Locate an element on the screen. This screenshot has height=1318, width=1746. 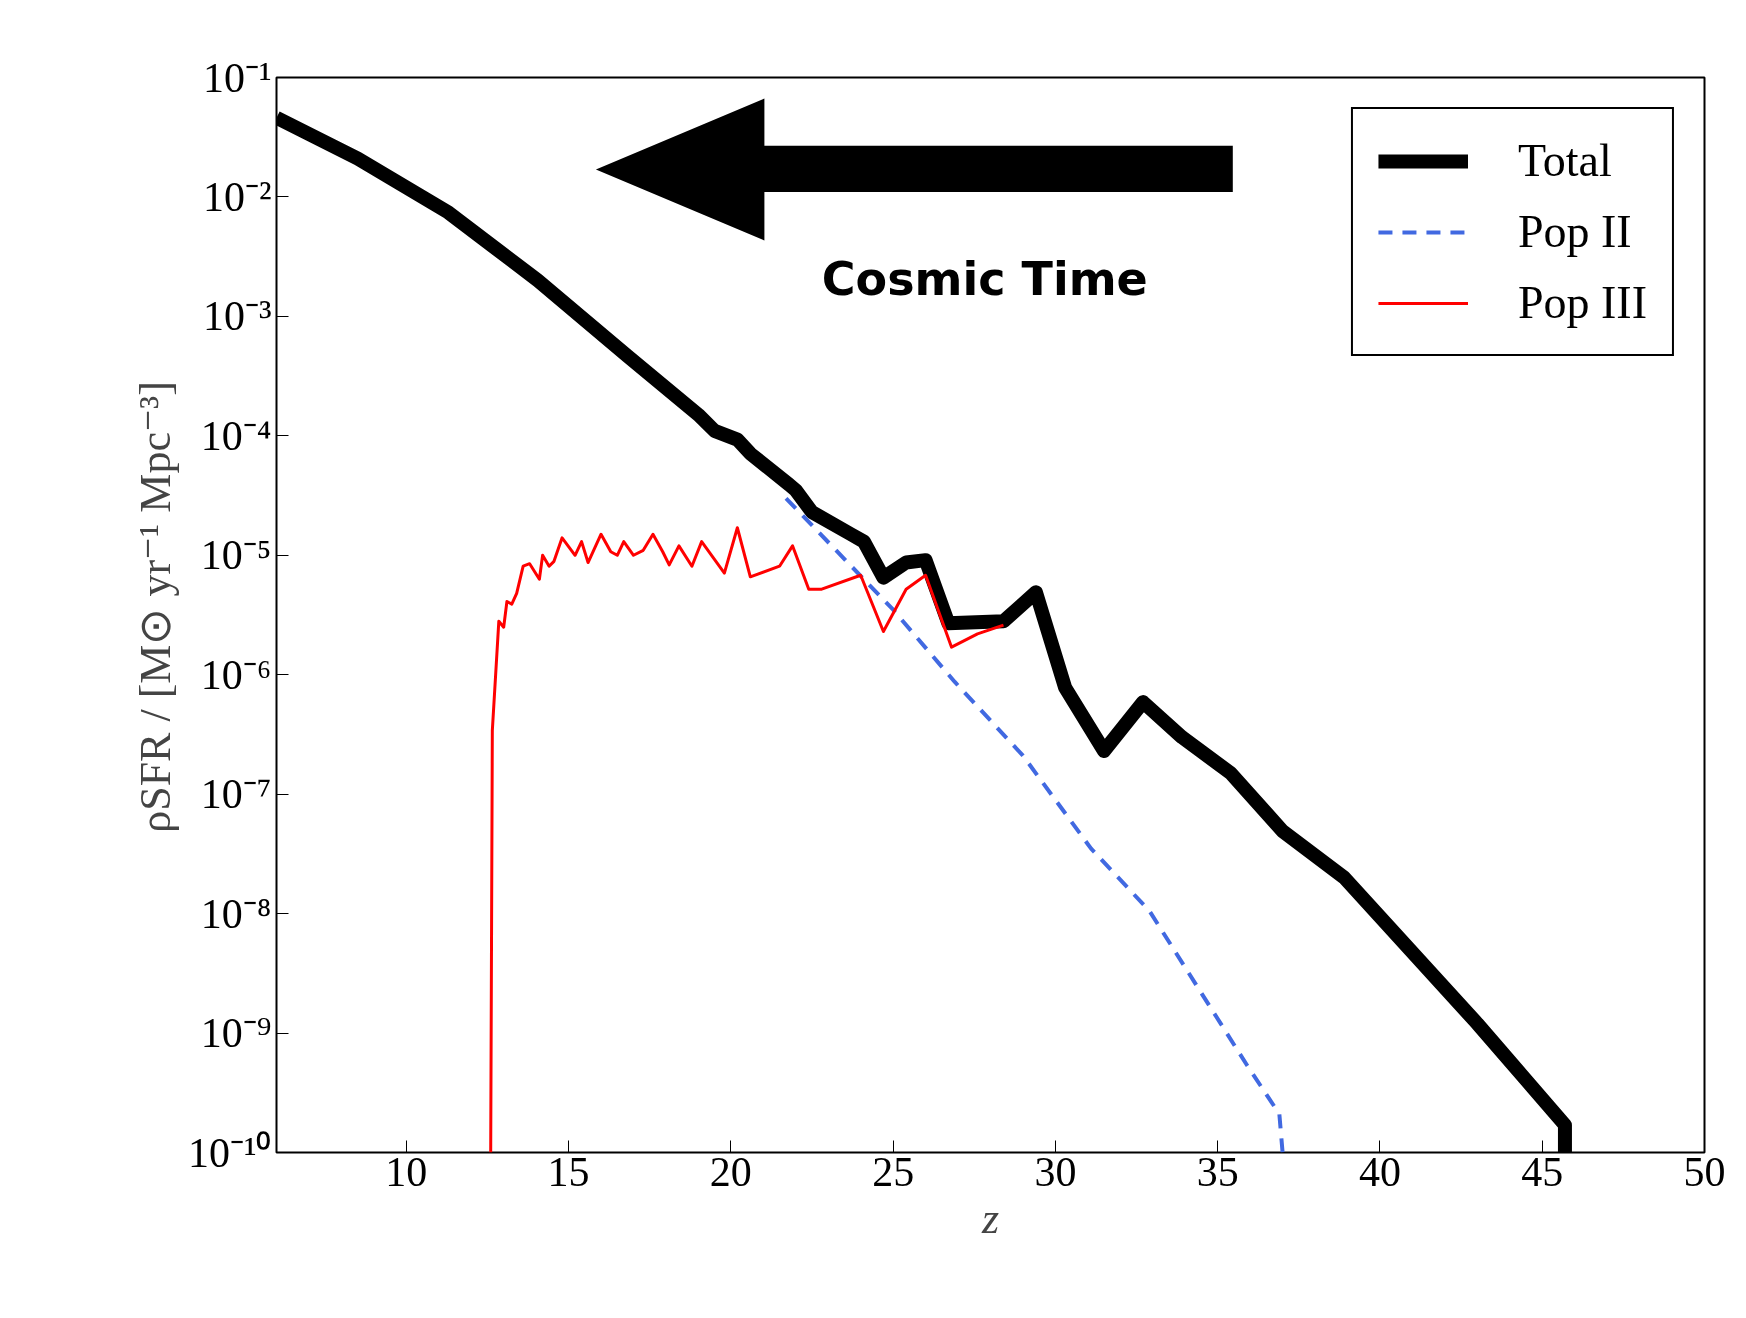
y-tick-label: 10⁻⁶ is located at coordinates (236, 674).